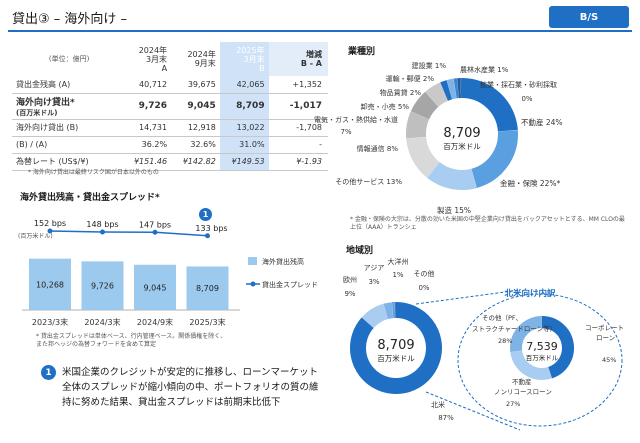 This screenshot has height=443, width=640. I want to click on industry-label: 鉱業・採石業・砂利採取, so click(518, 84).